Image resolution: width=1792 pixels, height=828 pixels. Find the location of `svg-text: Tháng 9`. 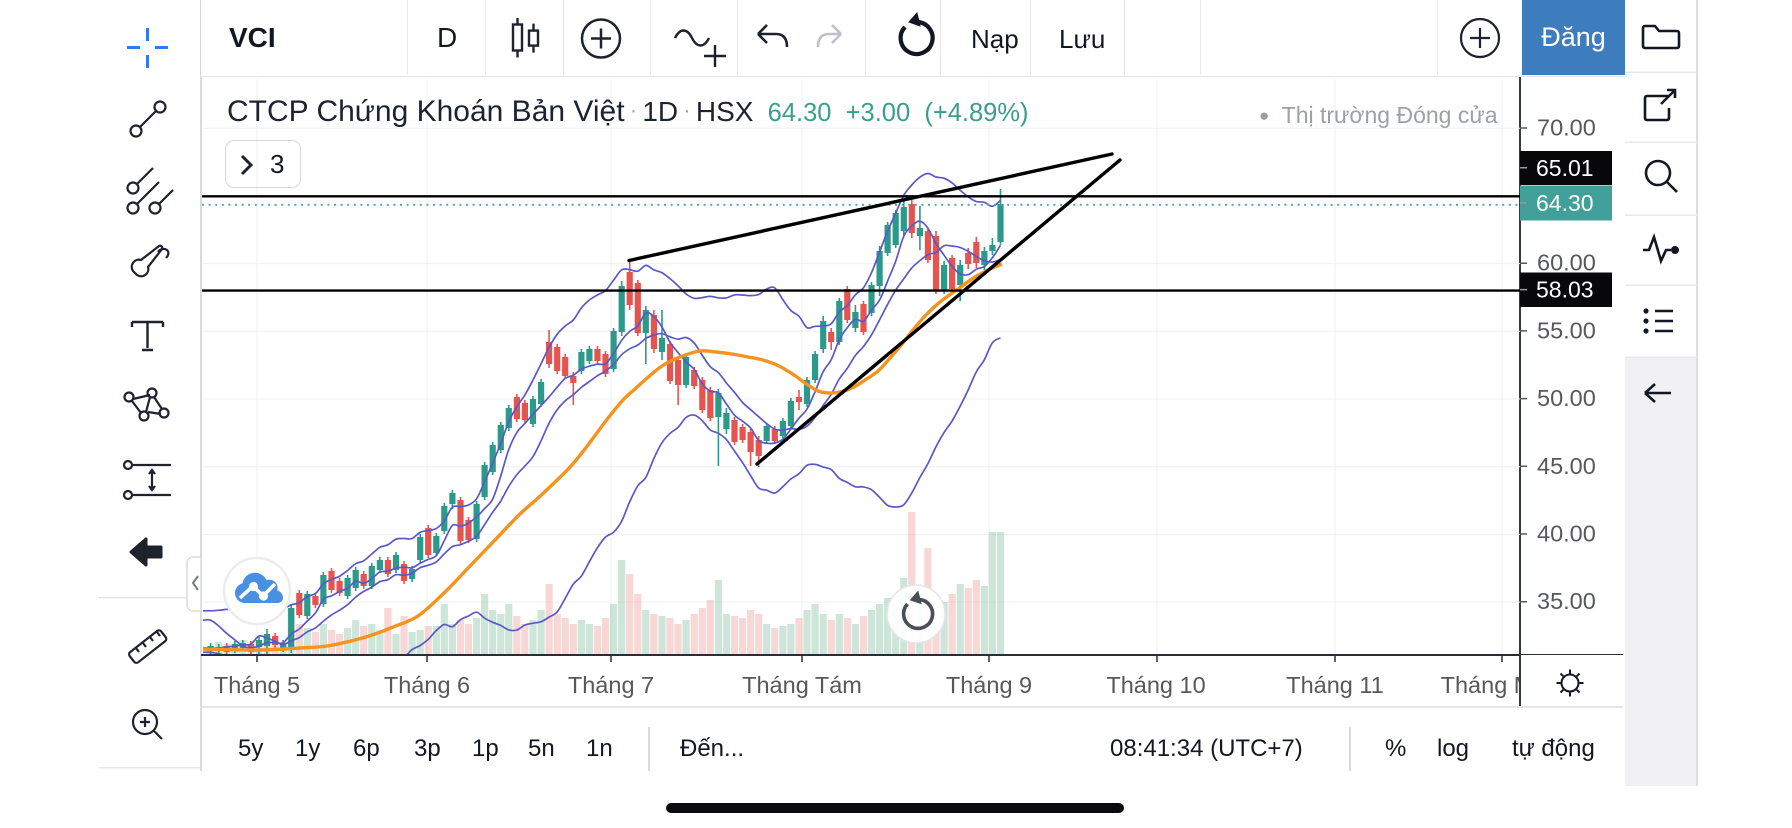

svg-text: Tháng 9 is located at coordinates (989, 685).